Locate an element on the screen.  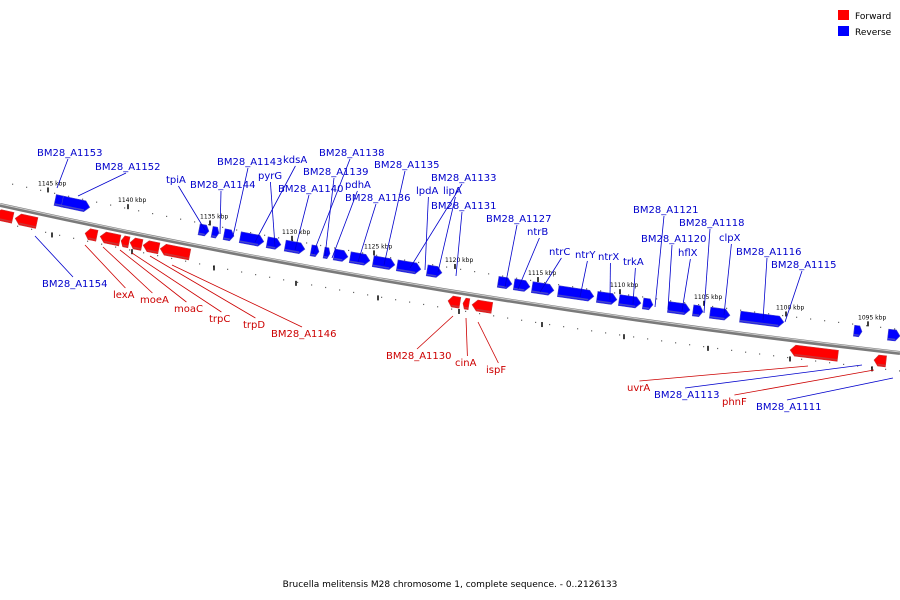
tick-label: 1130 kbp is located at coordinates (296, 232).